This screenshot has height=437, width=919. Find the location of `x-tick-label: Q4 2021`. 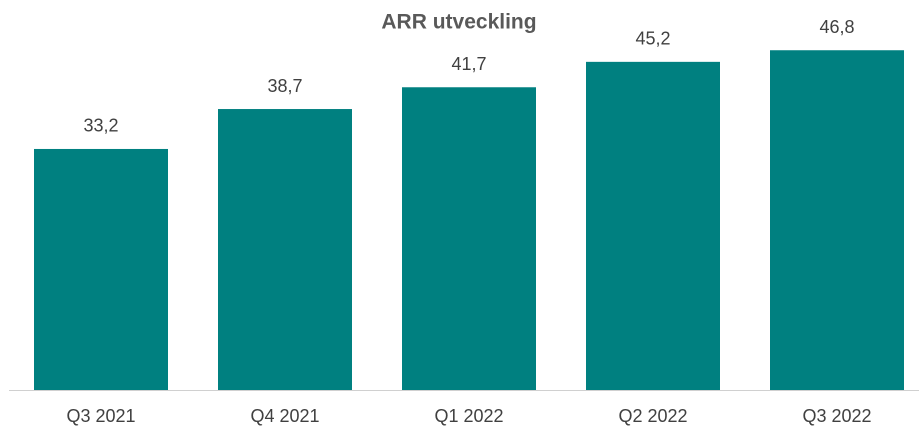

x-tick-label: Q4 2021 is located at coordinates (284, 416).